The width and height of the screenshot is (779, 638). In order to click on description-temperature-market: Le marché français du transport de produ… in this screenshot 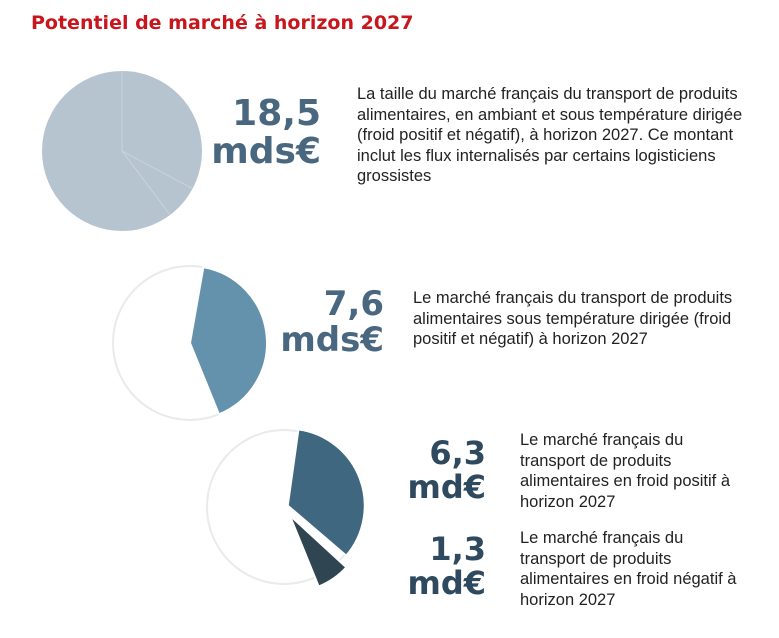, I will do `click(573, 318)`.